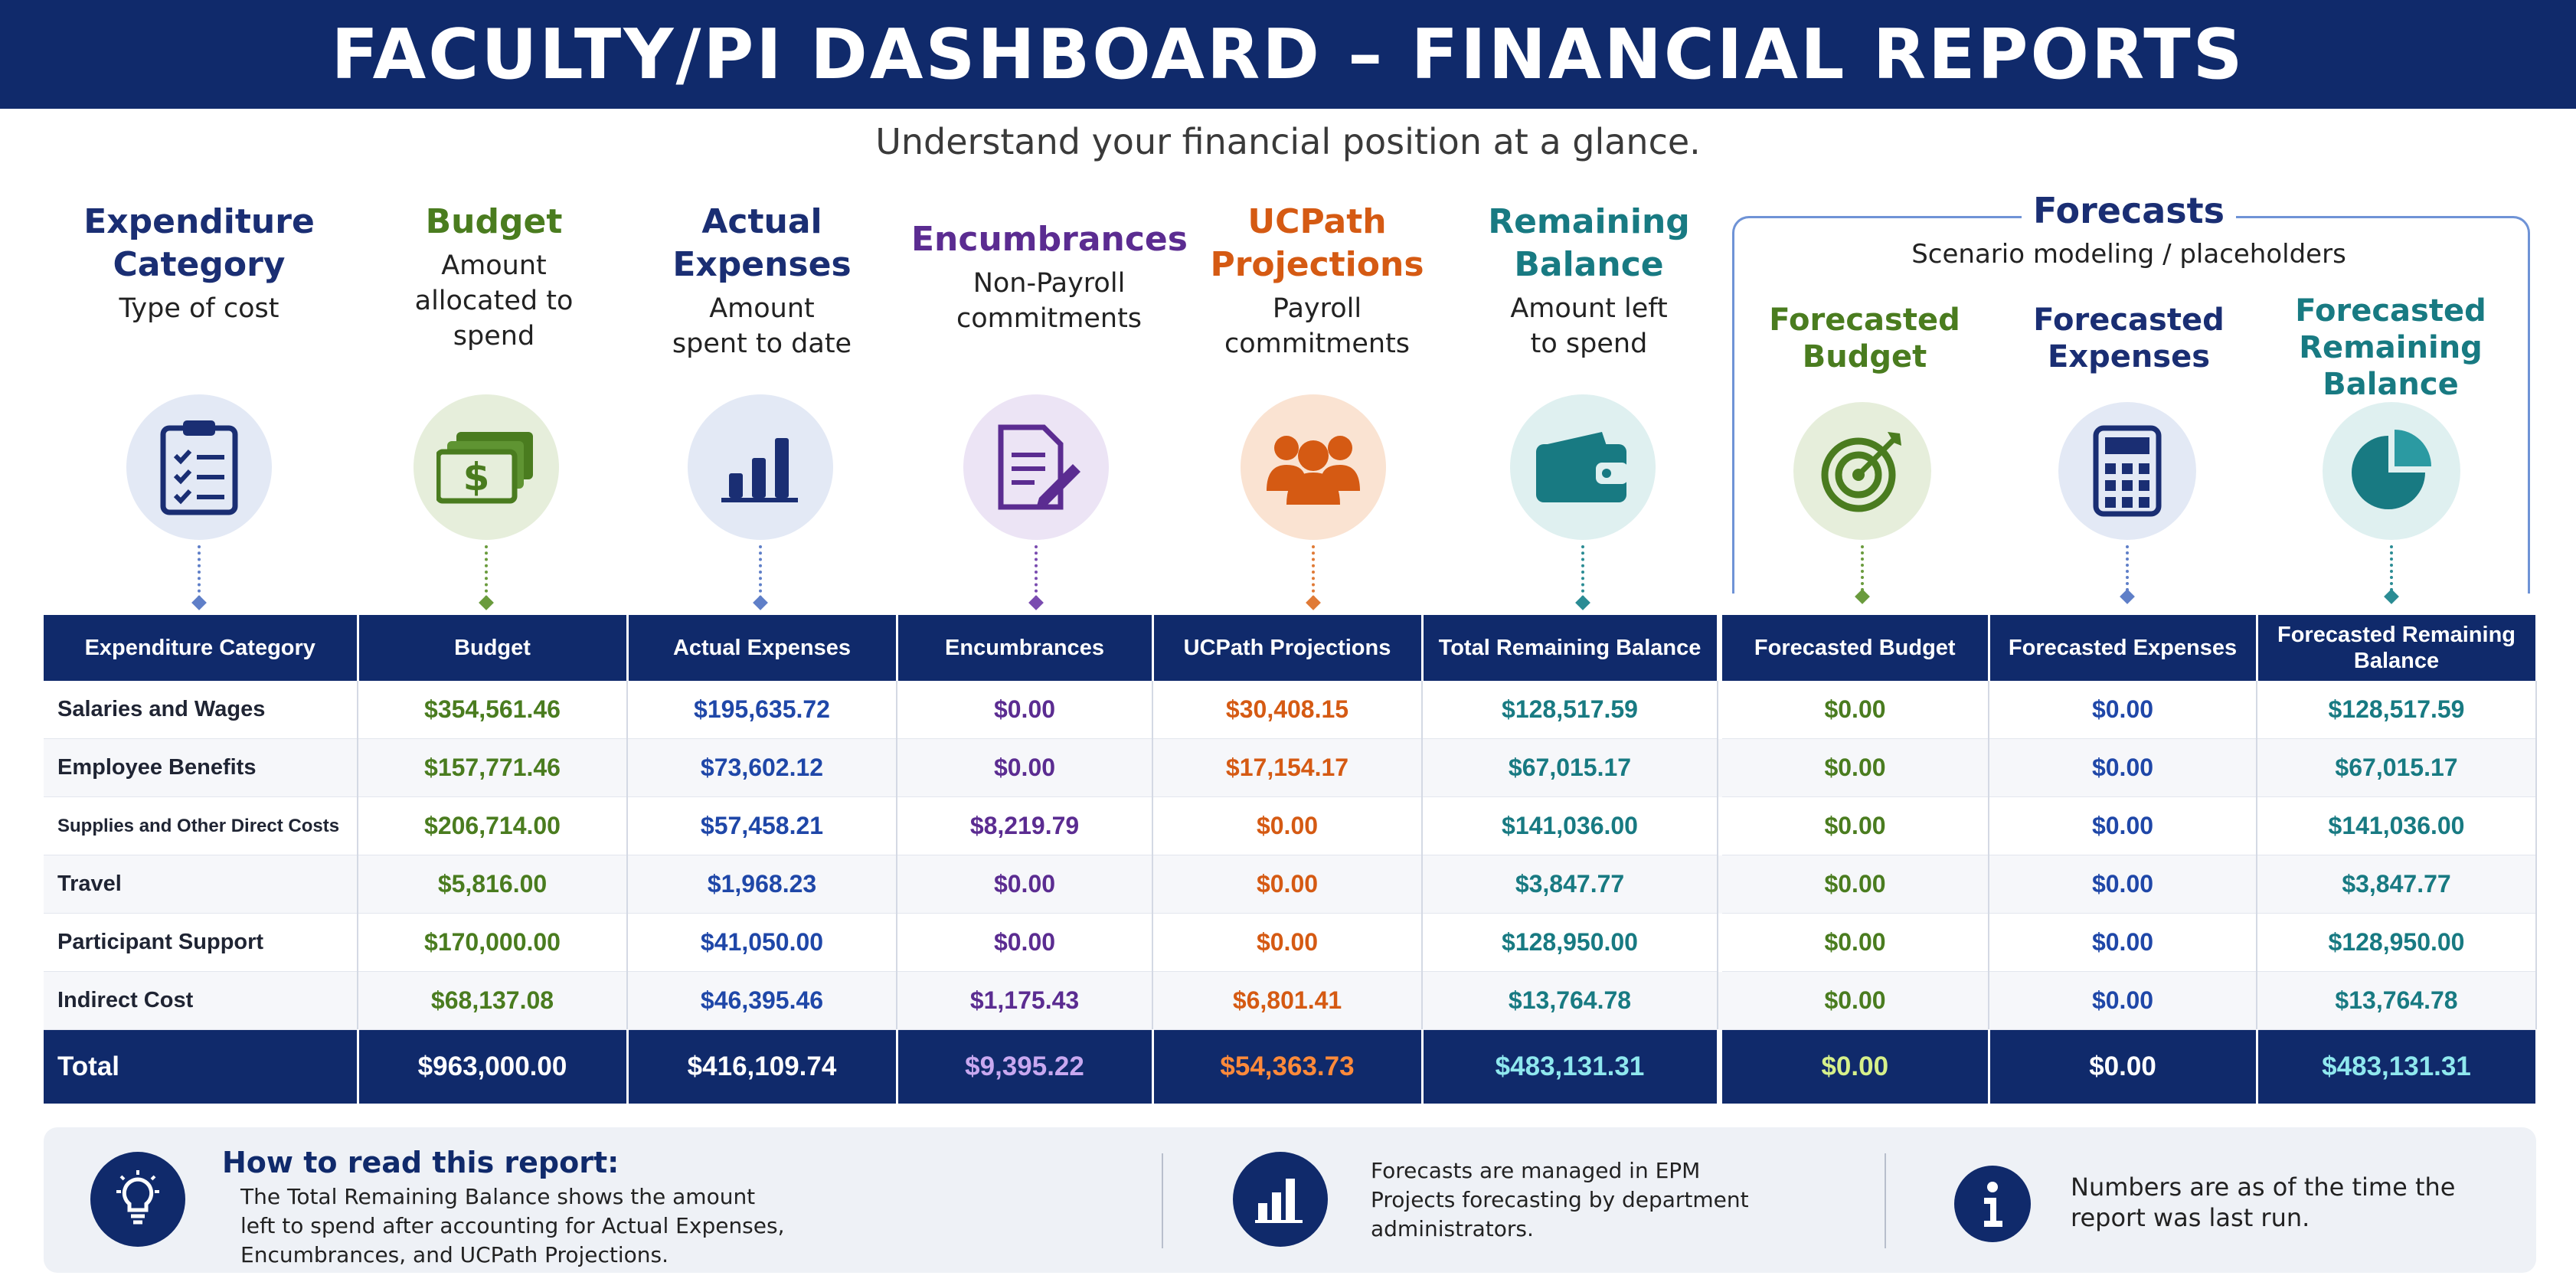 This screenshot has width=2576, height=1282. I want to click on forecasted-remaining-cell: $128,517.59, so click(2397, 710).